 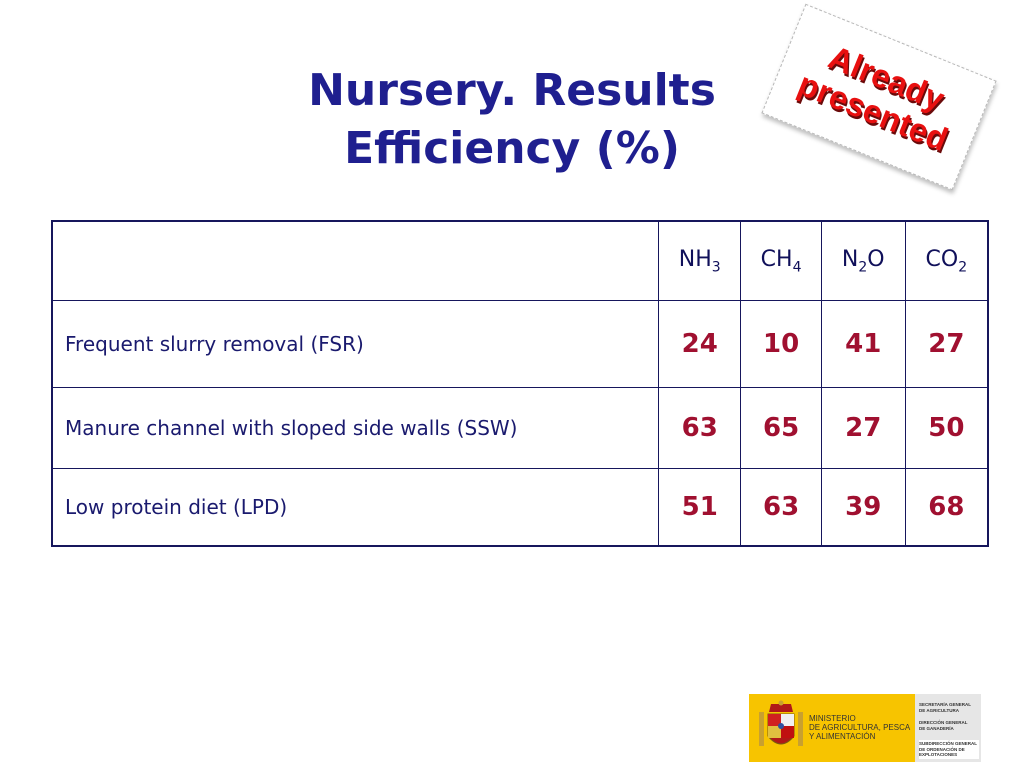 What do you see at coordinates (781, 723) in the screenshot?
I see `coat-of-arms-icon` at bounding box center [781, 723].